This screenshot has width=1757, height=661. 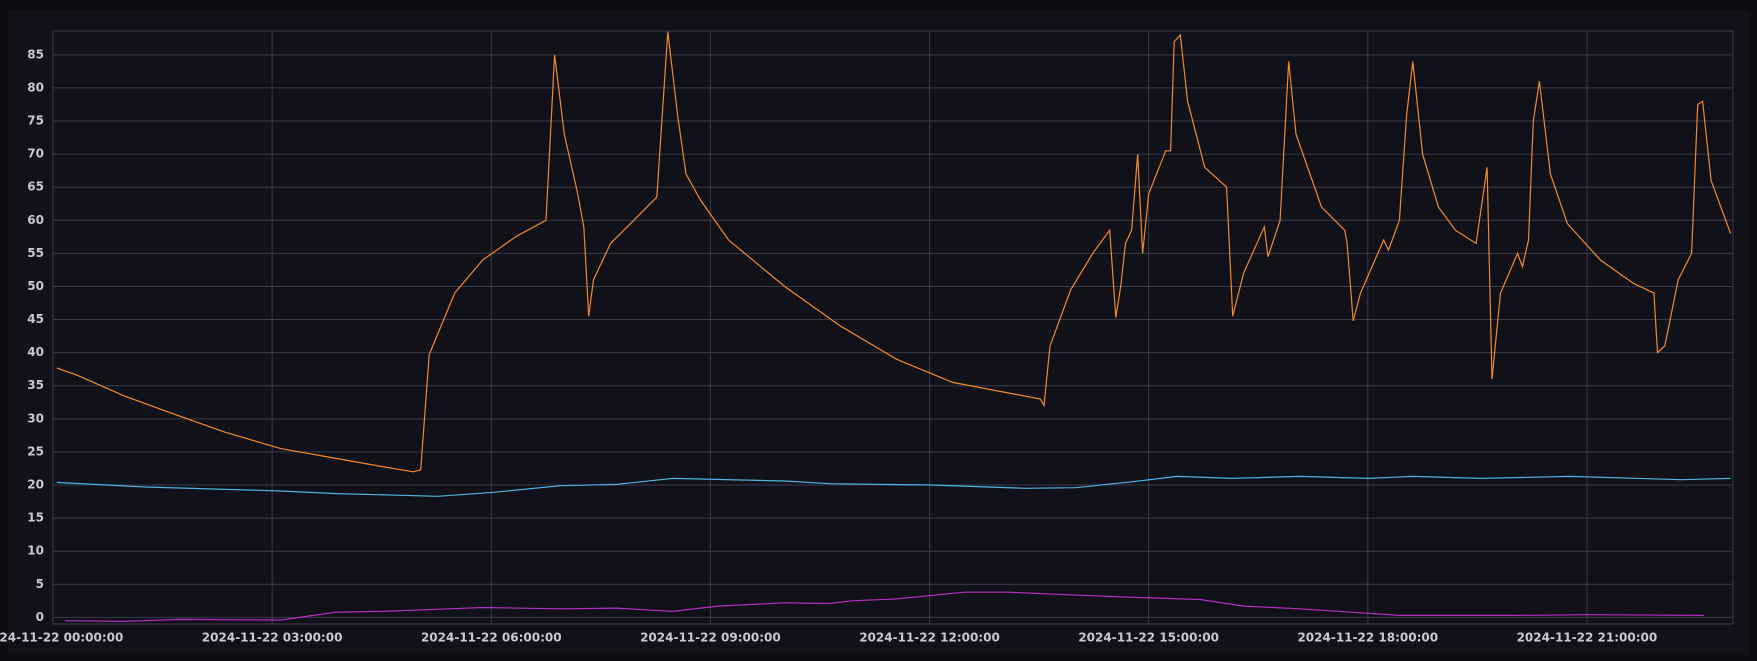 What do you see at coordinates (929, 638) in the screenshot?
I see `x-tick-label: 2024-11-22 12:00:00` at bounding box center [929, 638].